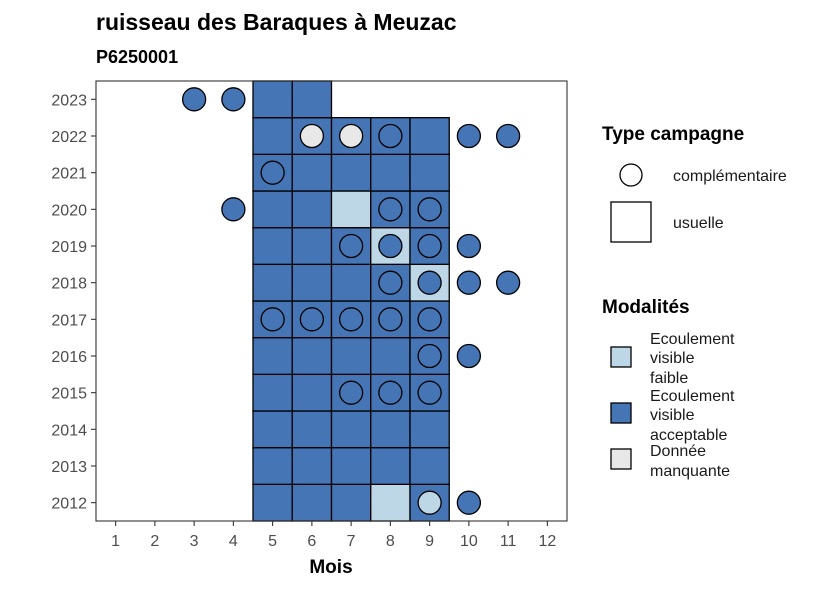  I want to click on x-tick-label: 10, so click(469, 541).